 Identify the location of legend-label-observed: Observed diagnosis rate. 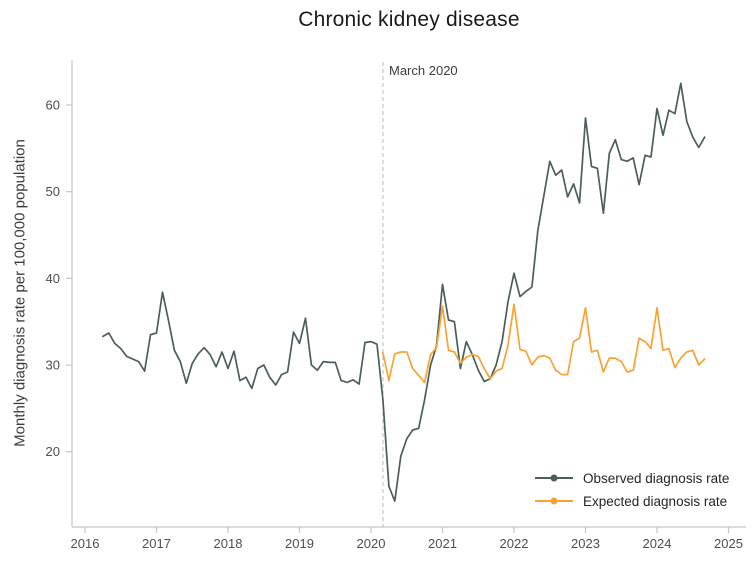
(656, 478).